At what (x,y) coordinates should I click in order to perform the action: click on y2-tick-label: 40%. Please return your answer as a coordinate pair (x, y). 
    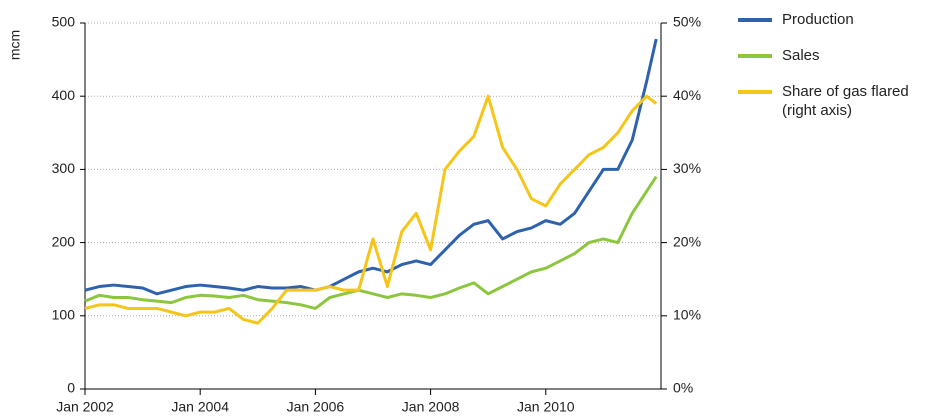
    Looking at the image, I should click on (687, 95).